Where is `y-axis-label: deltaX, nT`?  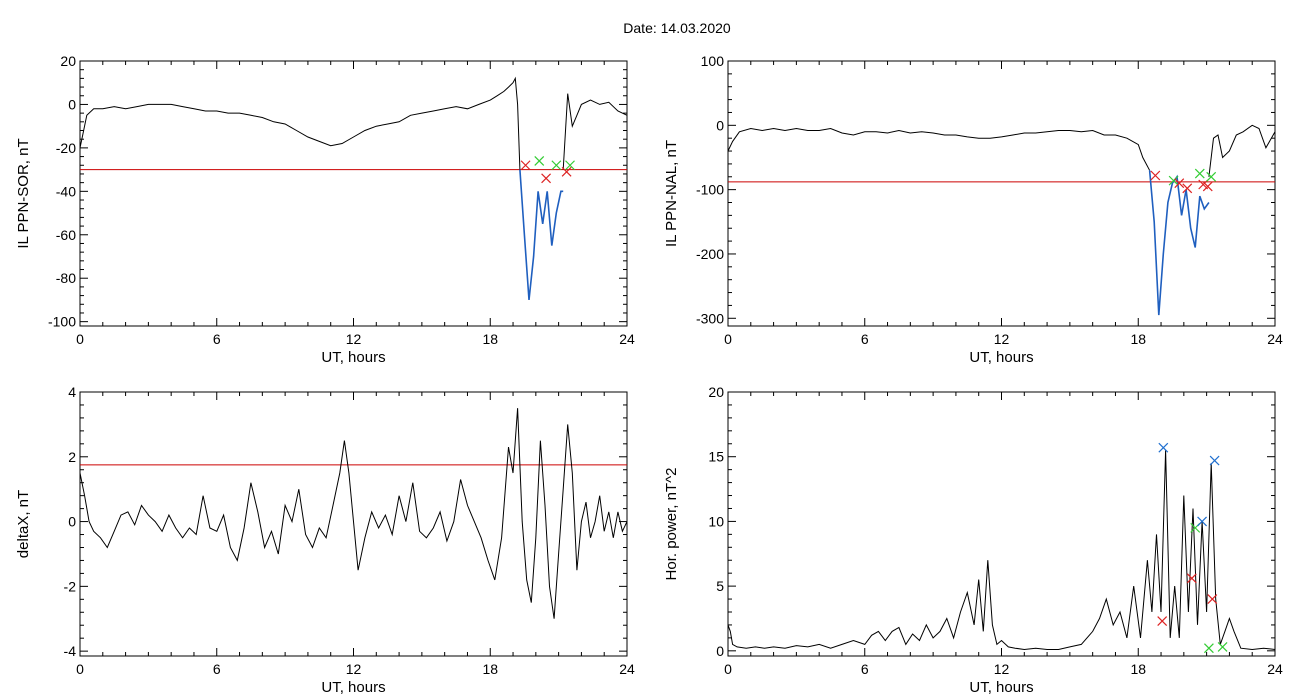
y-axis-label: deltaX, nT is located at coordinates (23, 524).